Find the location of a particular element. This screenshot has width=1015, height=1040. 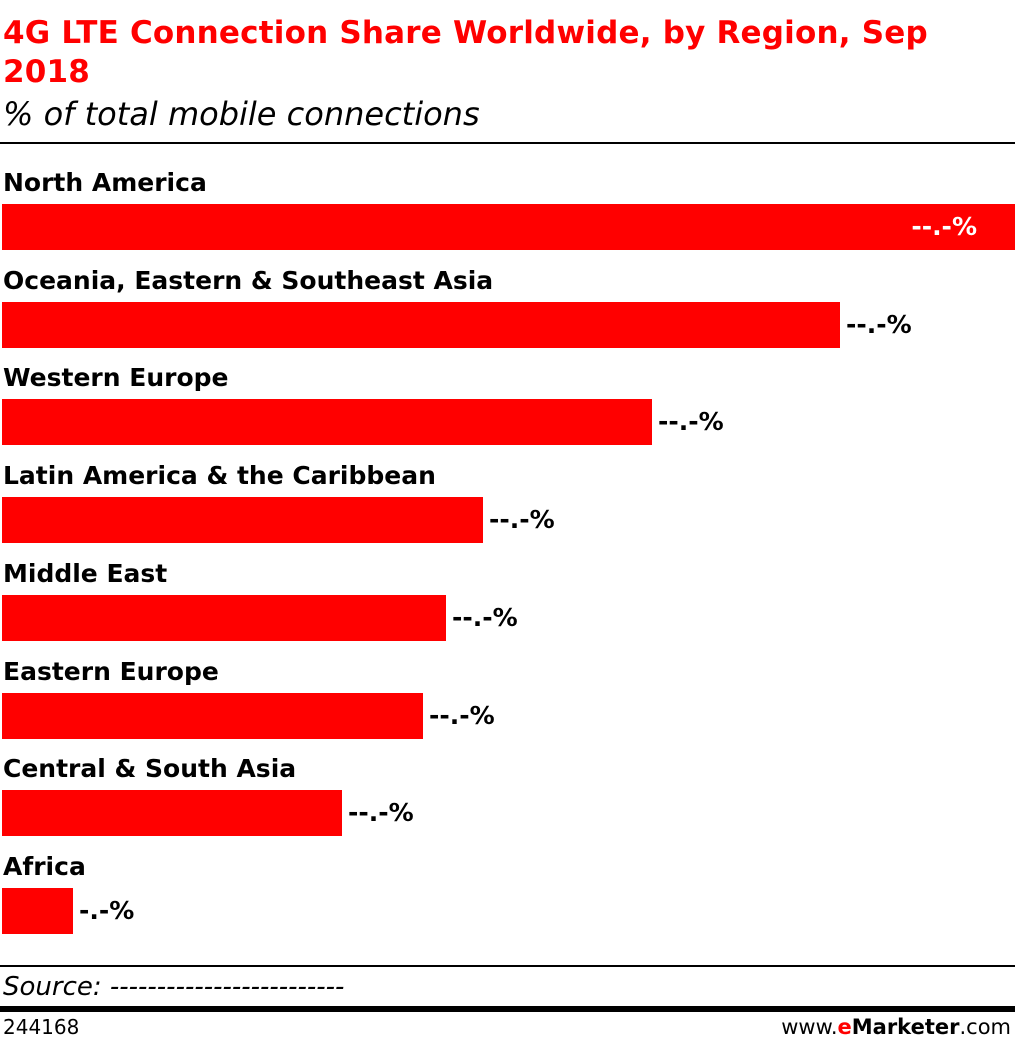

brand-prefix: www. is located at coordinates (809, 1027).